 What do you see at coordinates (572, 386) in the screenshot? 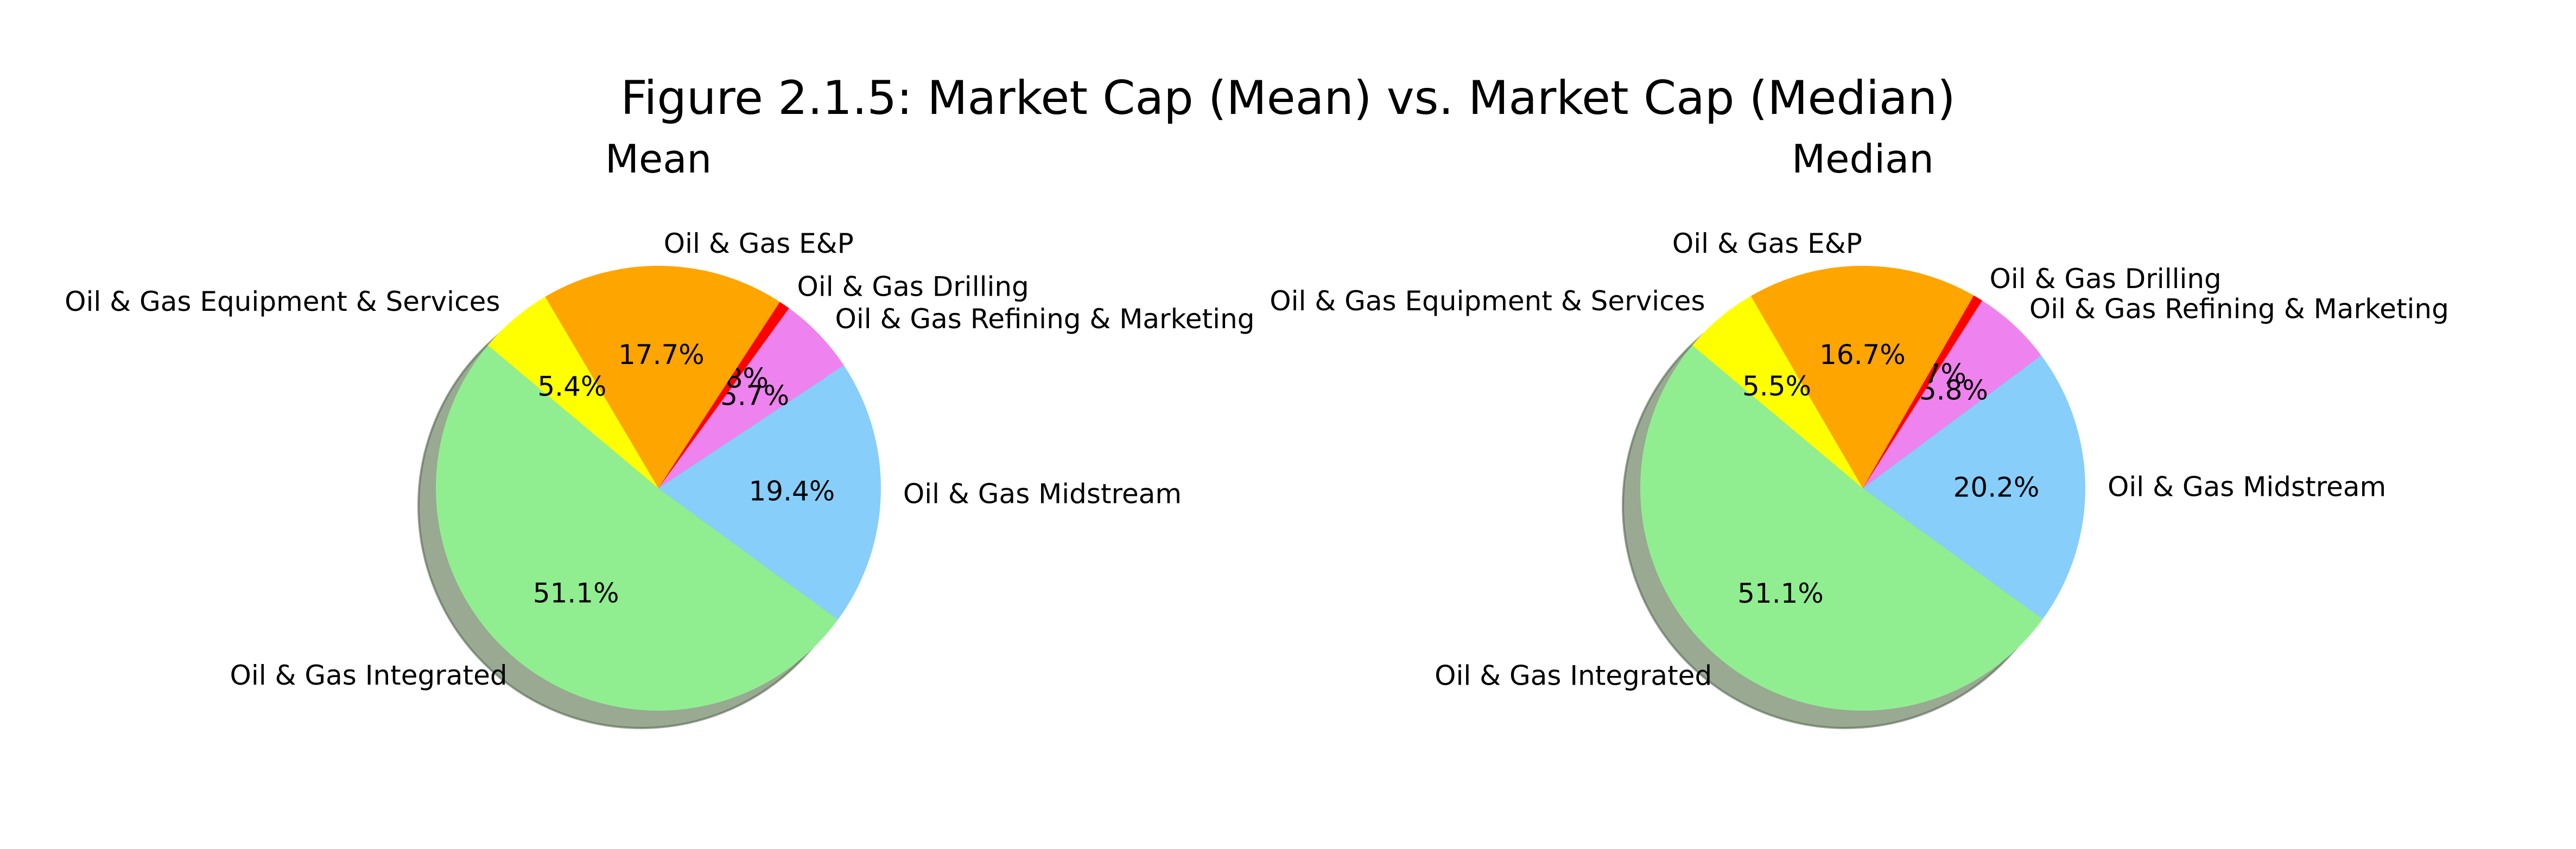
I see `pie-pct-label: 5.4%` at bounding box center [572, 386].